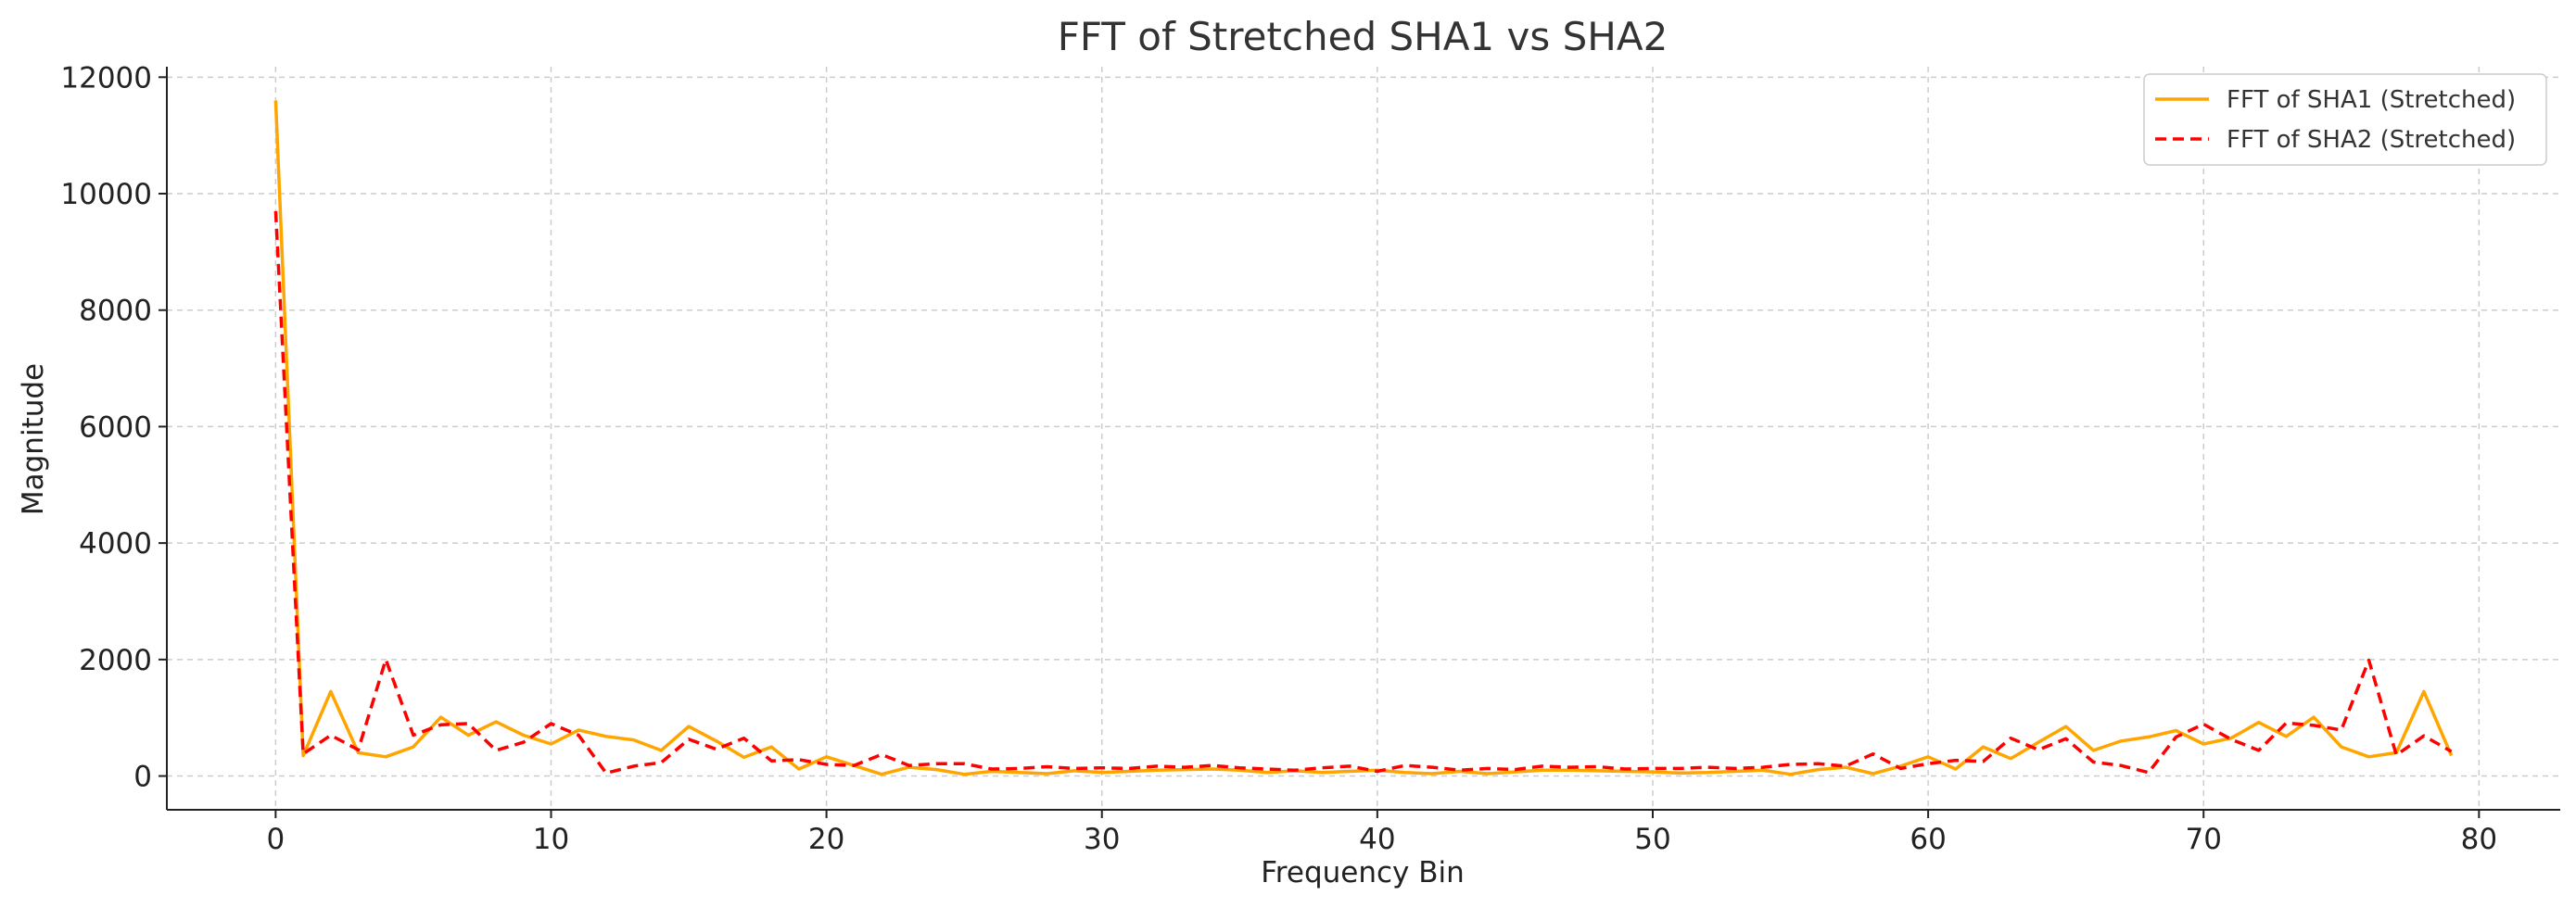 This screenshot has width=2576, height=908. What do you see at coordinates (1363, 872) in the screenshot?
I see `x-axis-label: Frequency Bin` at bounding box center [1363, 872].